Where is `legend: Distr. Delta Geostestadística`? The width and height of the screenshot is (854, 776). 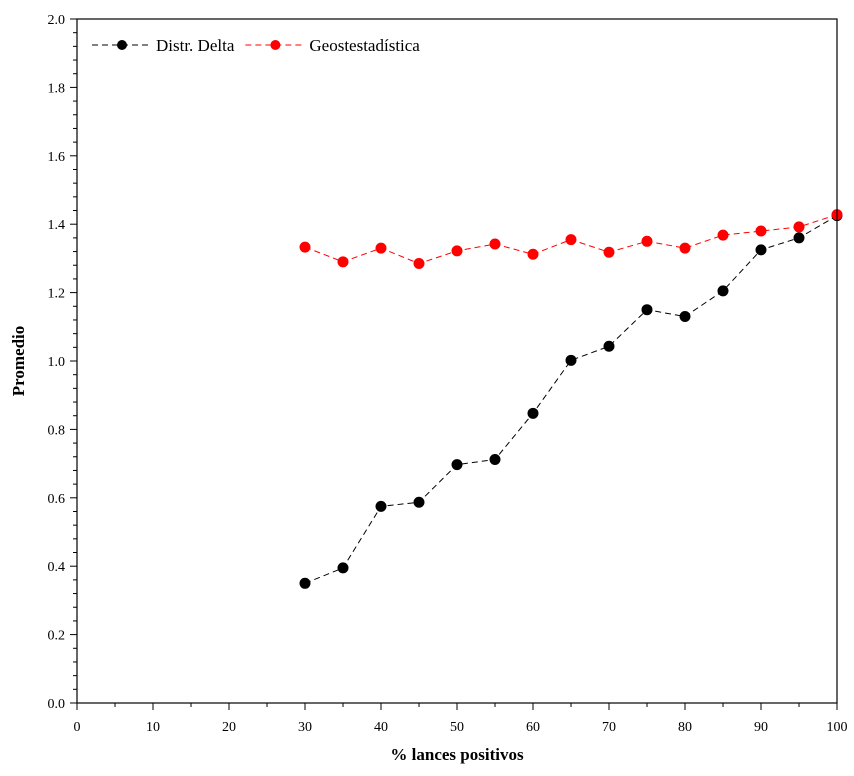 legend: Distr. Delta Geostestadística is located at coordinates (256, 45).